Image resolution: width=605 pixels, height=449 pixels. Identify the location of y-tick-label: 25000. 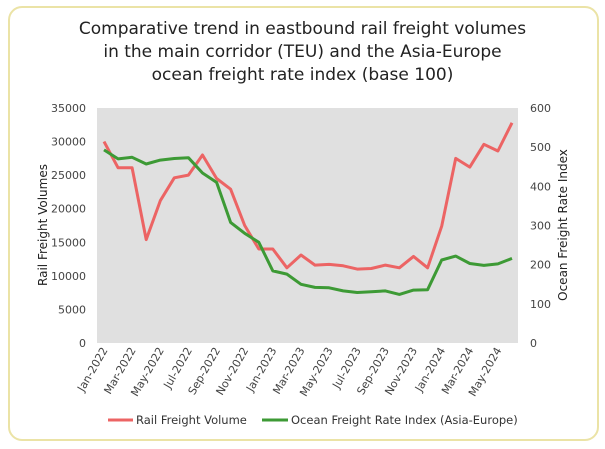
(68, 175).